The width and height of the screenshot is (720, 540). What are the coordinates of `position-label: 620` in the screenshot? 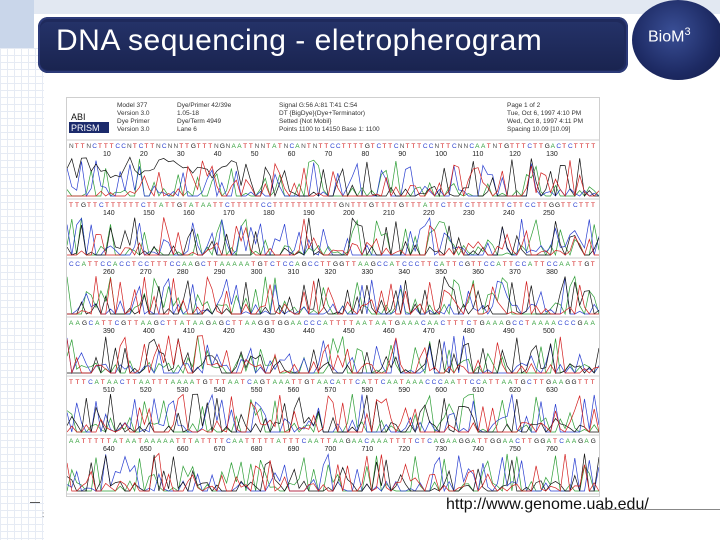 It's located at (515, 390).